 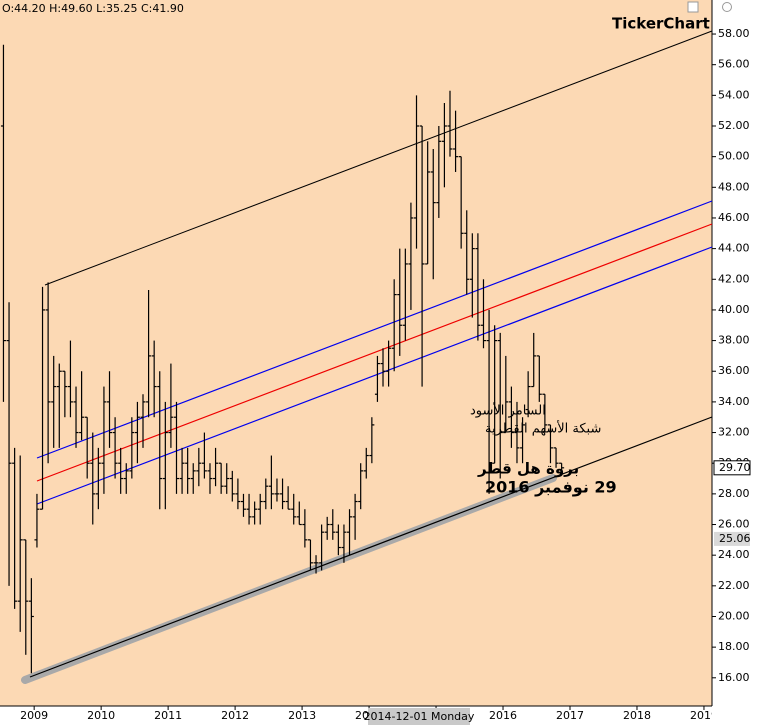 I want to click on x-tick-label: 2010, so click(x=101, y=715).